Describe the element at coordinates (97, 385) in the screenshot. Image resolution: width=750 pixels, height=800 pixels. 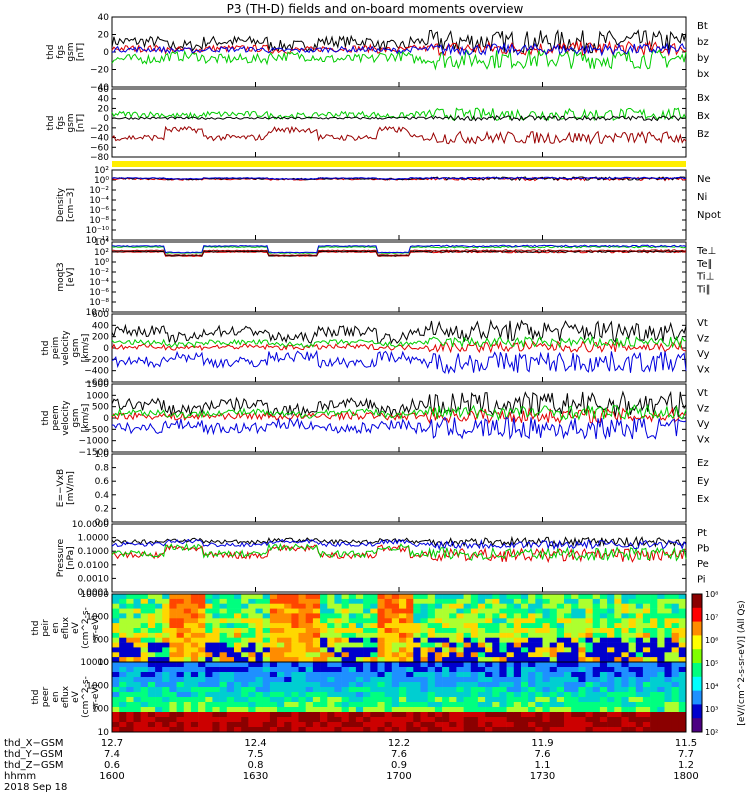
I see `y-tick-label: 1500` at that location.